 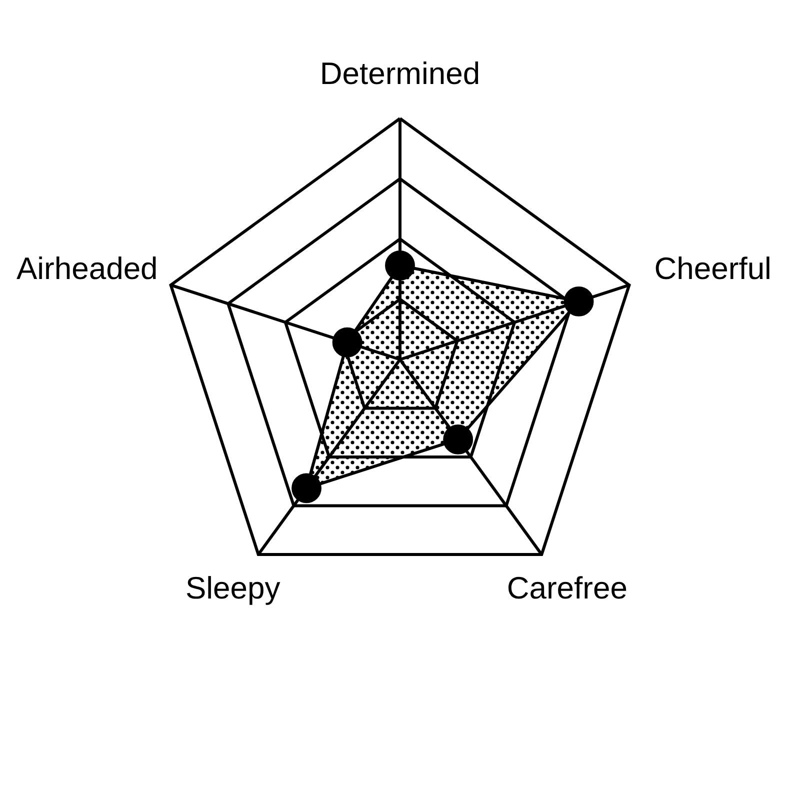 What do you see at coordinates (567, 588) in the screenshot?
I see `spoke-label: Carefree` at bounding box center [567, 588].